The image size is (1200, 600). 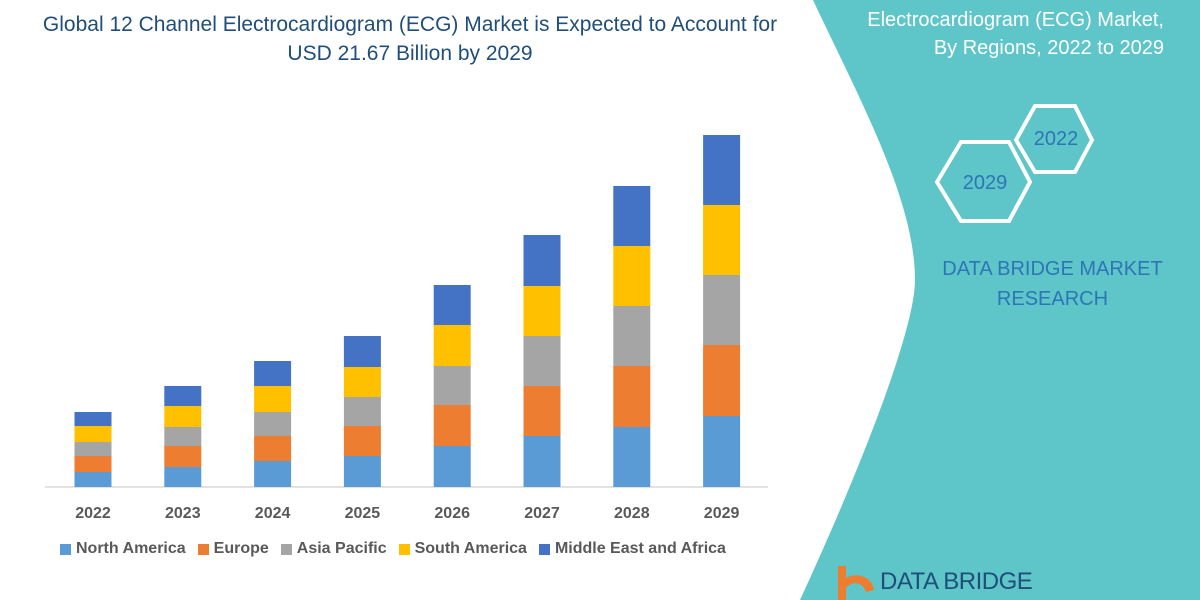 I want to click on legend-item: North America, so click(x=123, y=549).